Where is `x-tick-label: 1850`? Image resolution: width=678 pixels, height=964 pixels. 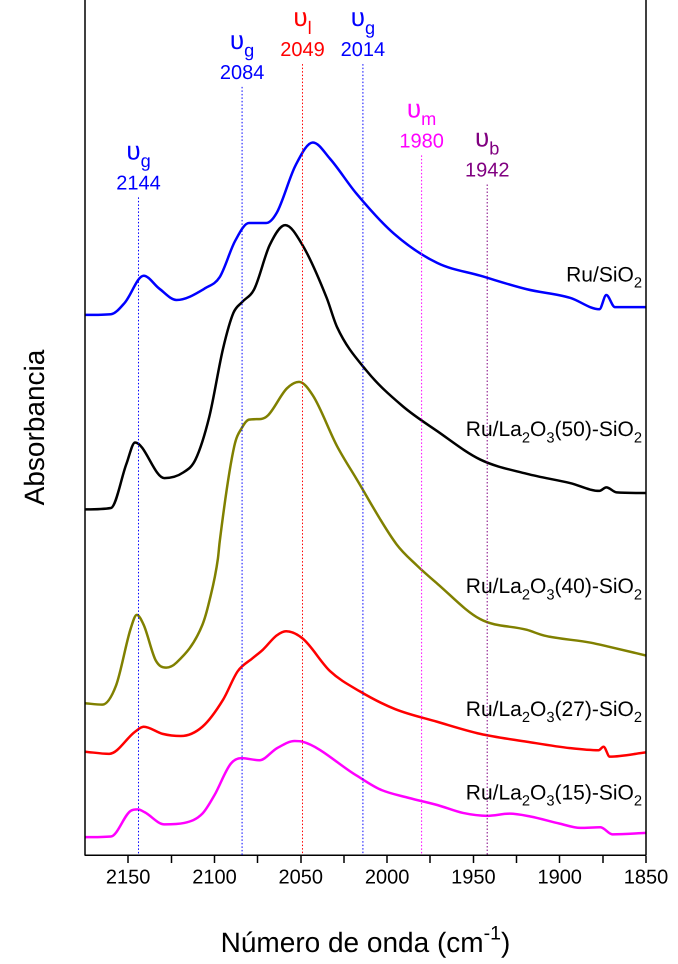
x-tick-label: 1850 is located at coordinates (646, 877).